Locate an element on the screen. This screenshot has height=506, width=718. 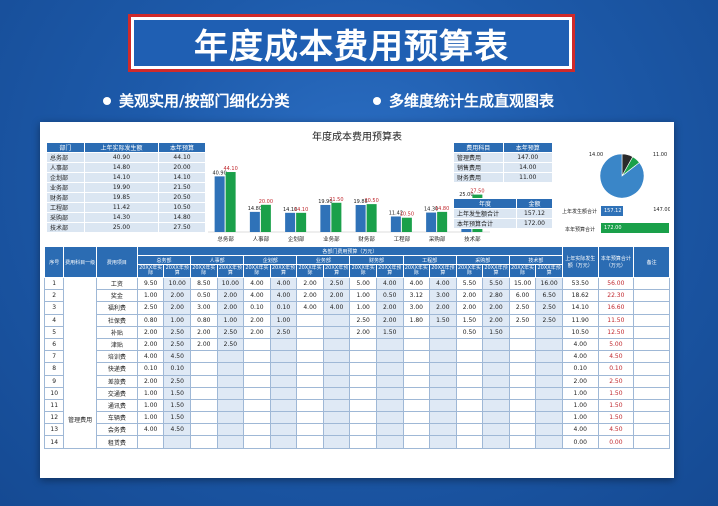
row-seq: 5 is located at coordinates (54, 332).